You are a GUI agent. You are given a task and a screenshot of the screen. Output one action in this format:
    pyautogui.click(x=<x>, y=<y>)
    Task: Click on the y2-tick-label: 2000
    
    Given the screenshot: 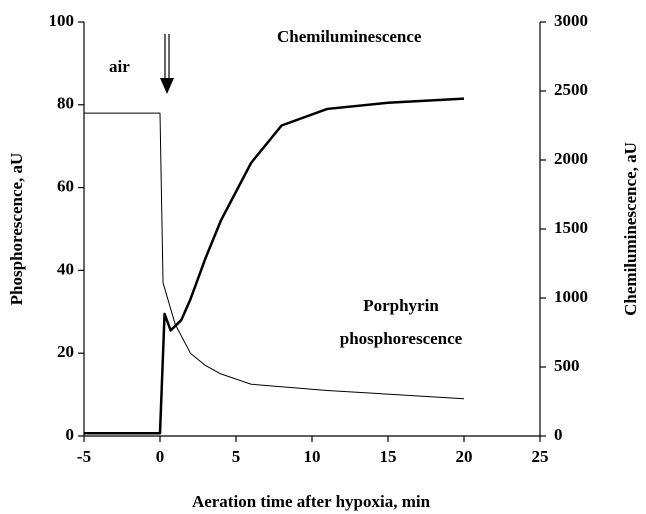 What is the action you would take?
    pyautogui.click(x=571, y=158)
    